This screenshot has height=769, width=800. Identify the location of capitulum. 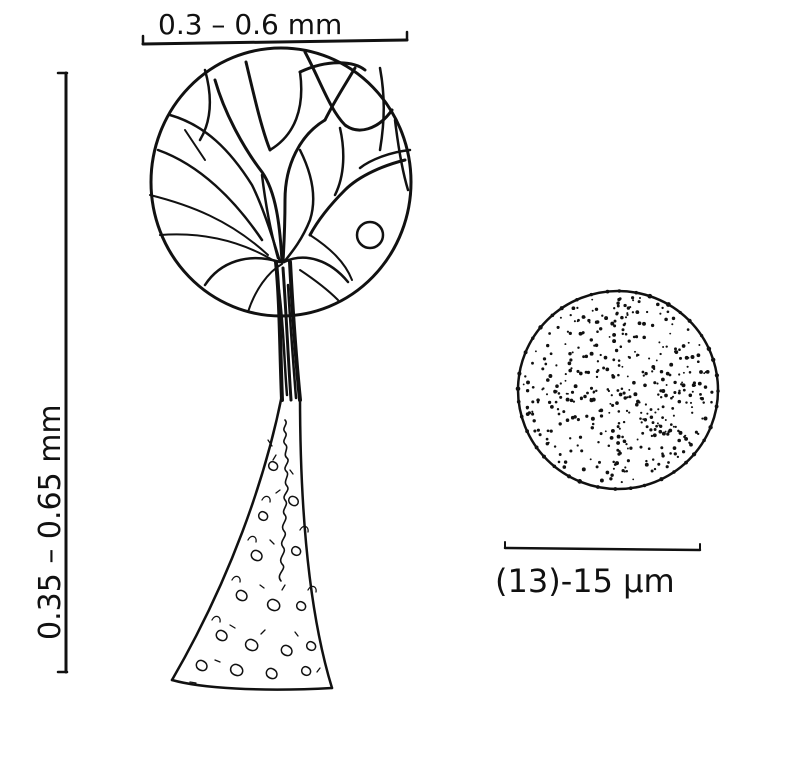
(281, 182).